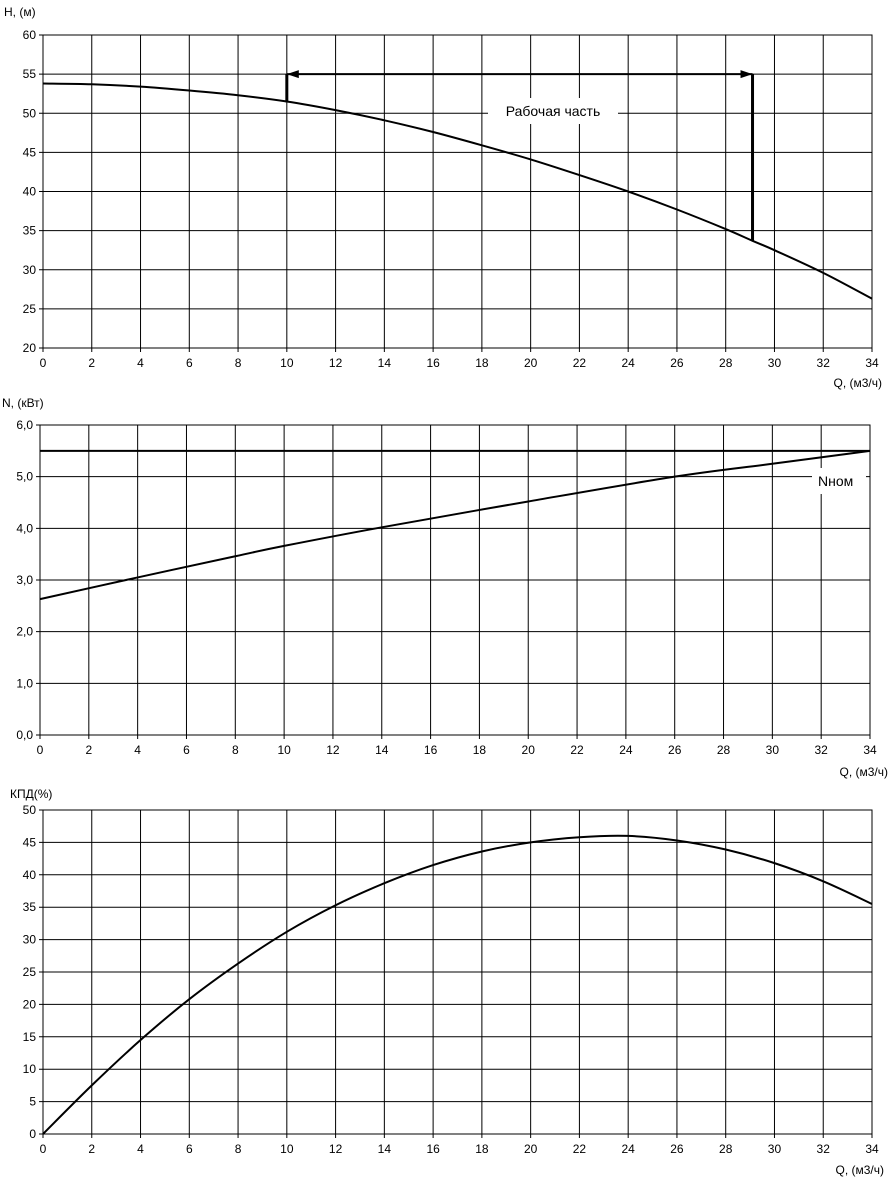 The width and height of the screenshot is (892, 1185). I want to click on arrowhead-left, so click(292, 74).